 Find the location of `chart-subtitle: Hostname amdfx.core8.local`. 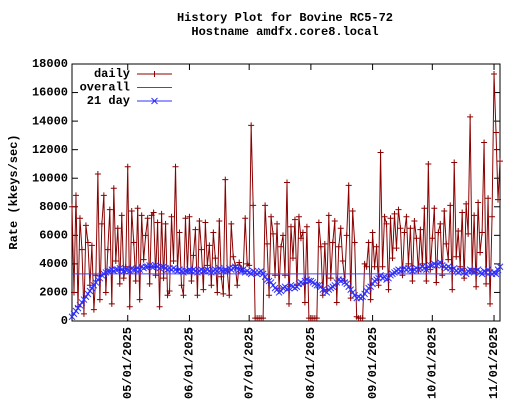

chart-subtitle: Hostname amdfx.core8.local is located at coordinates (284, 32).